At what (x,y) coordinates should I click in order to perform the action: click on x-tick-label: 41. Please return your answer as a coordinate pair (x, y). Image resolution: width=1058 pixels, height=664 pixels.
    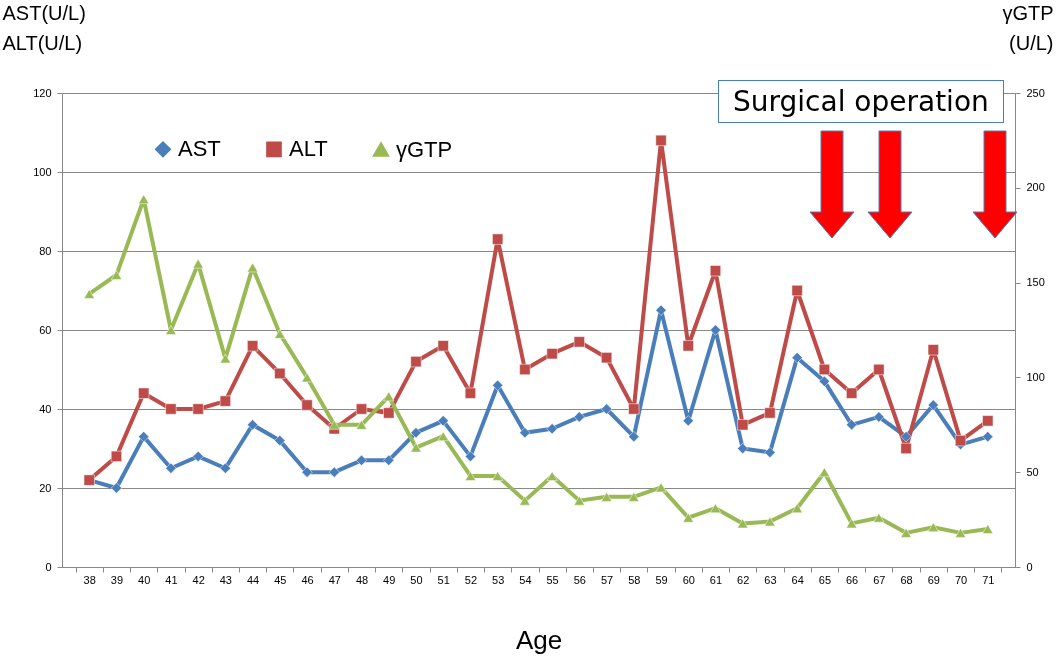
    Looking at the image, I should click on (171, 579).